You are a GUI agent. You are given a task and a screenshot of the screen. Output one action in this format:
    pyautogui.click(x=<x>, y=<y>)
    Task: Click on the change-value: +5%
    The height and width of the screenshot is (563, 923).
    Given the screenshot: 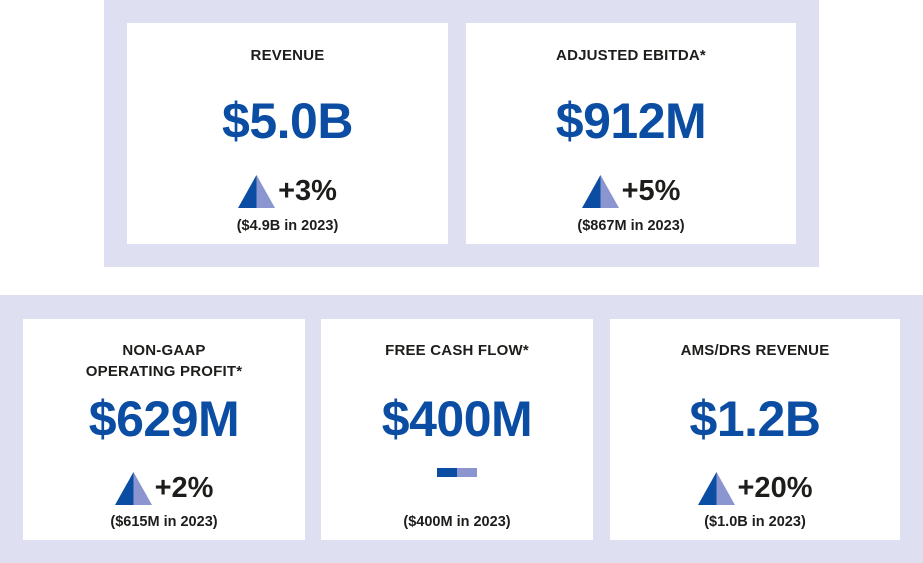 What is the action you would take?
    pyautogui.click(x=651, y=191)
    